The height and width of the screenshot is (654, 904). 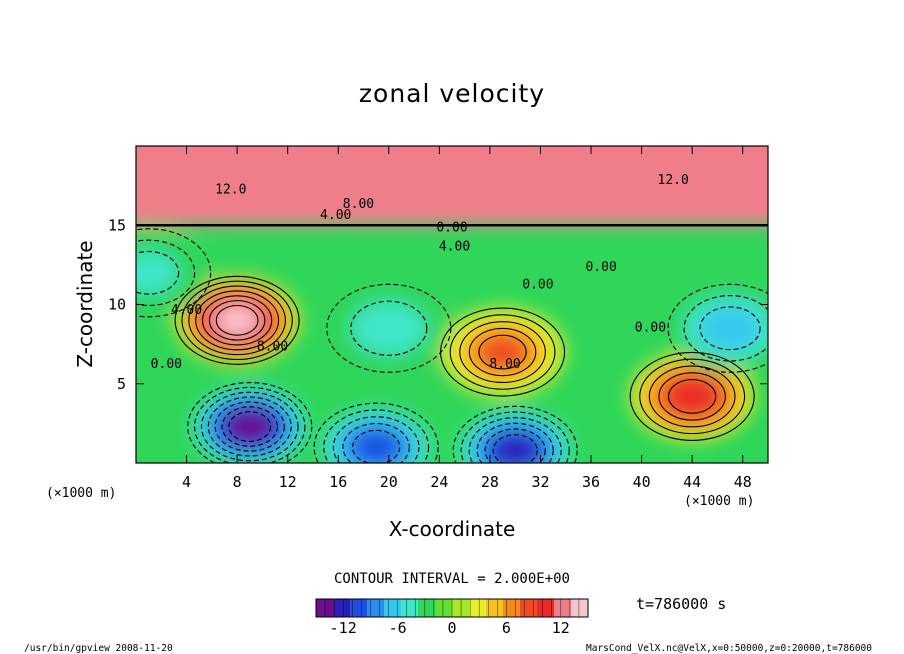 I want to click on x-tick-label-12: 12, so click(x=288, y=482).